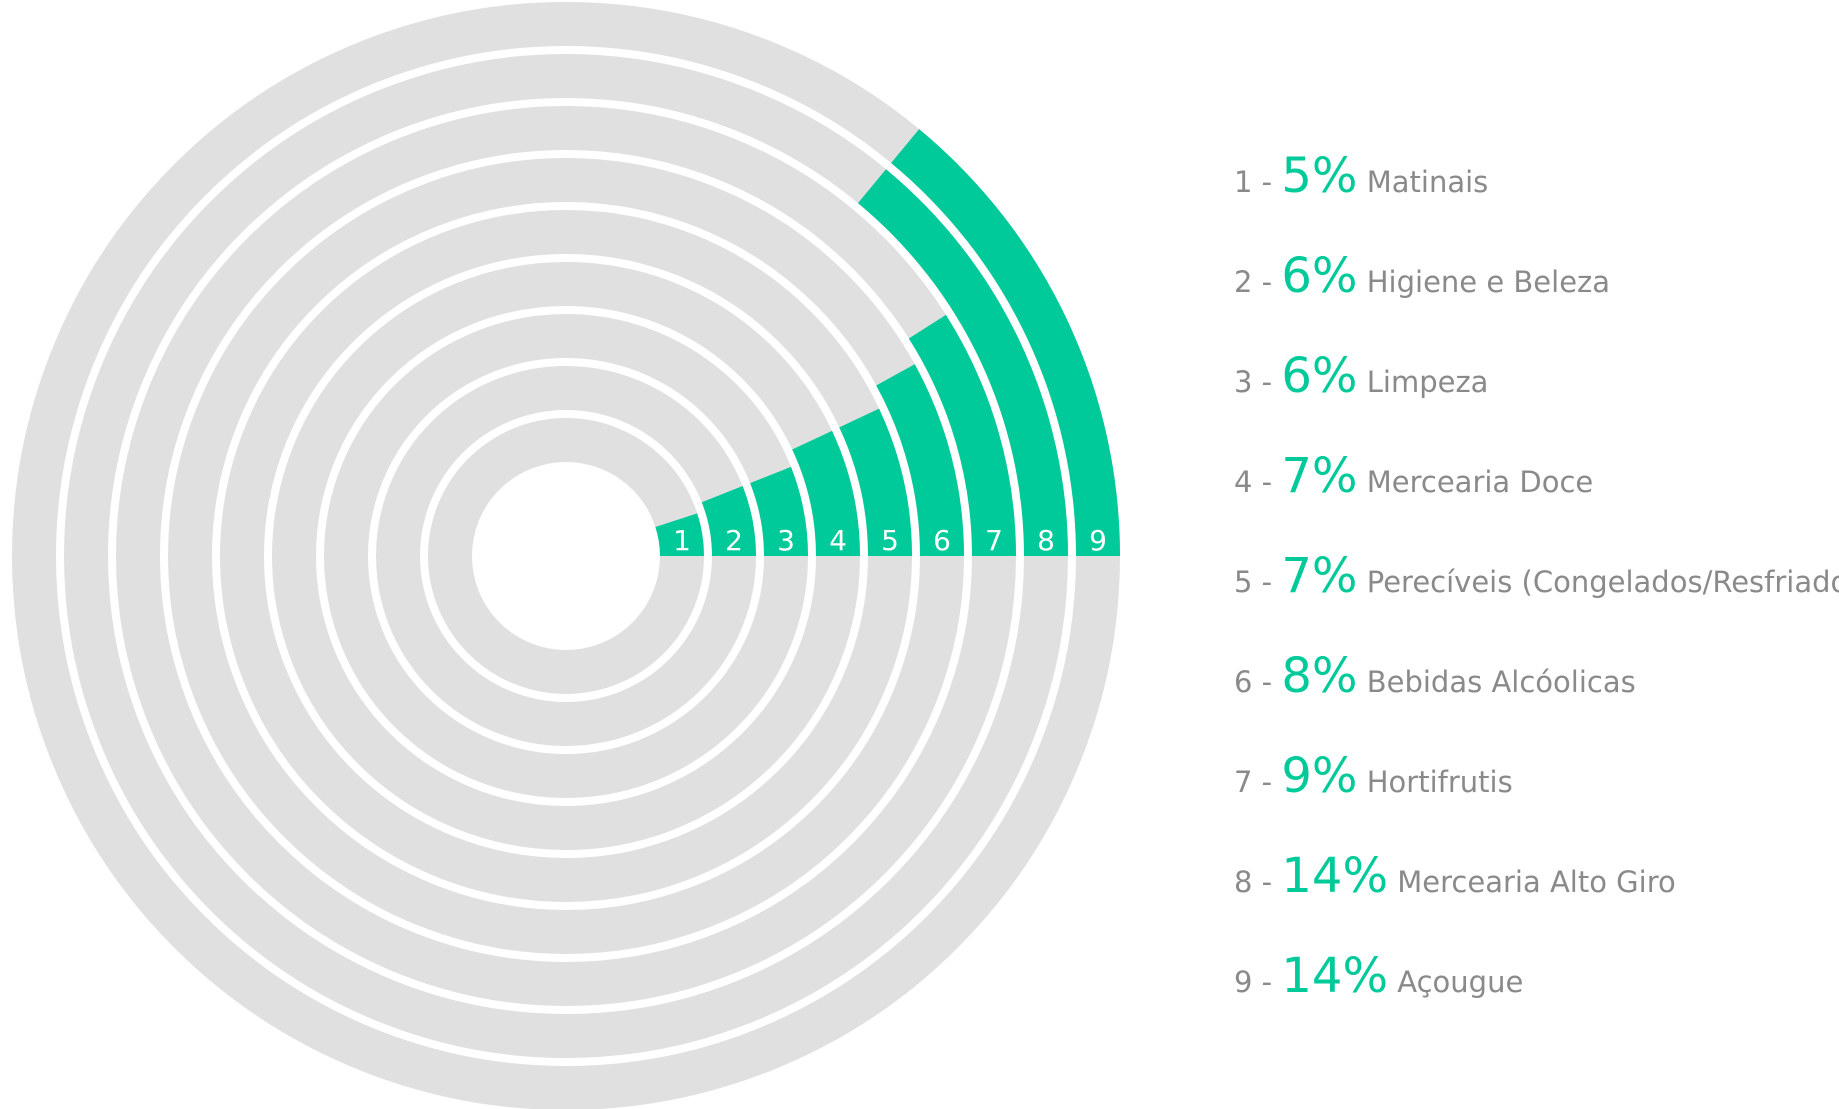  I want to click on legend-label: Limpeza, so click(1423, 382).